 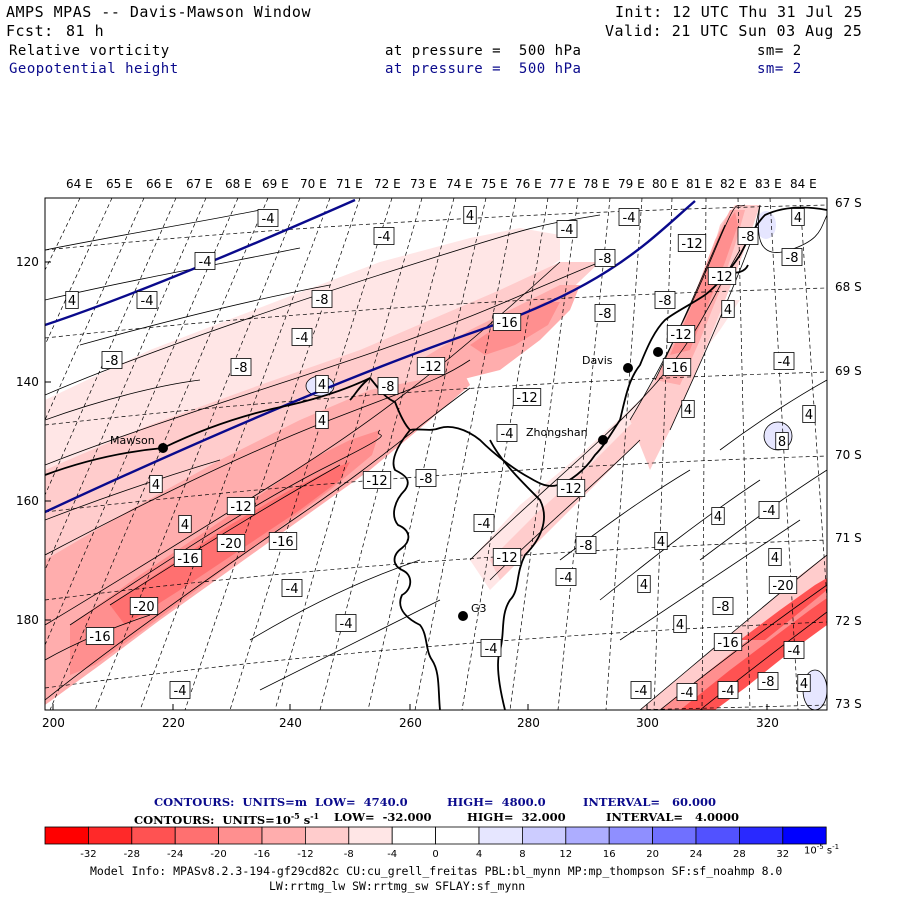 I want to click on lat-label: 71 S, so click(x=848, y=538).